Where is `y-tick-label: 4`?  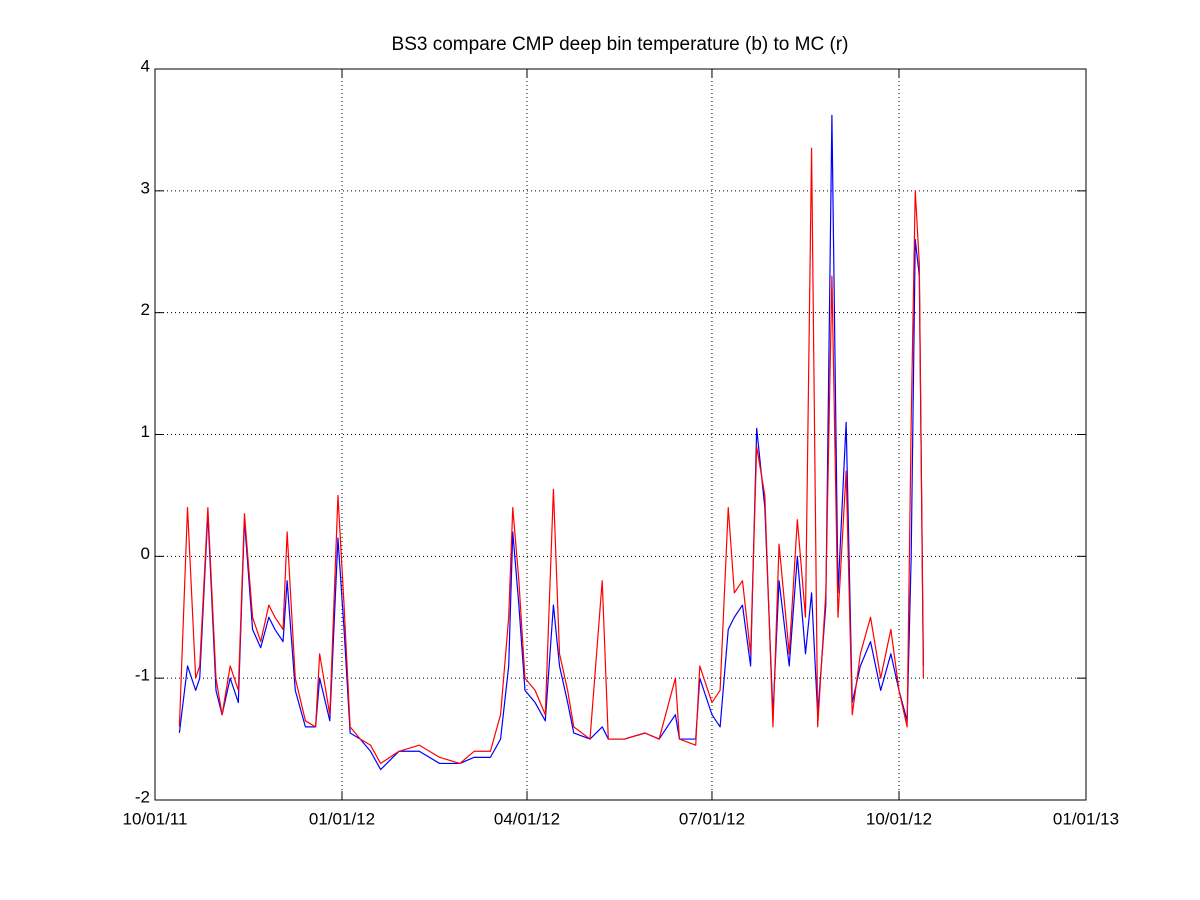
y-tick-label: 4 is located at coordinates (145, 65).